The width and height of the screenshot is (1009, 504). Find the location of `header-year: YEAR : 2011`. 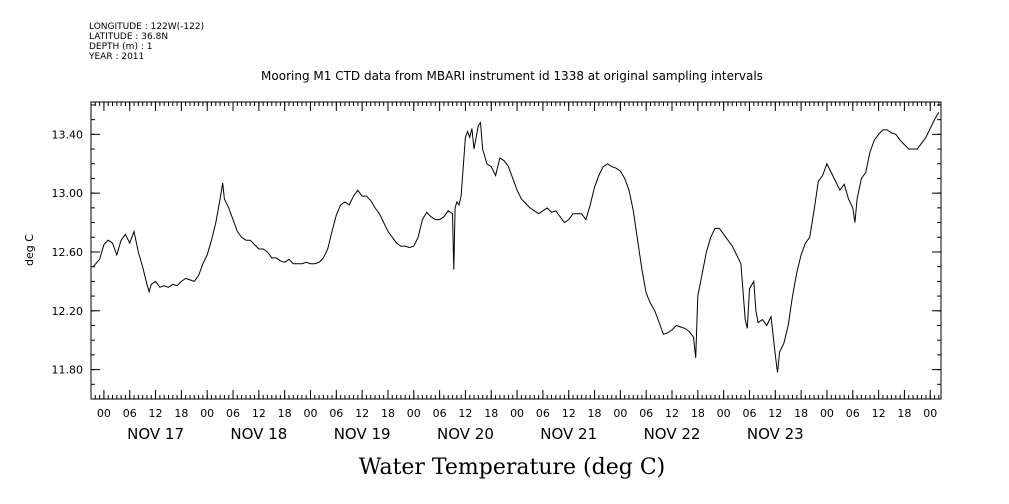

header-year: YEAR : 2011 is located at coordinates (116, 57).